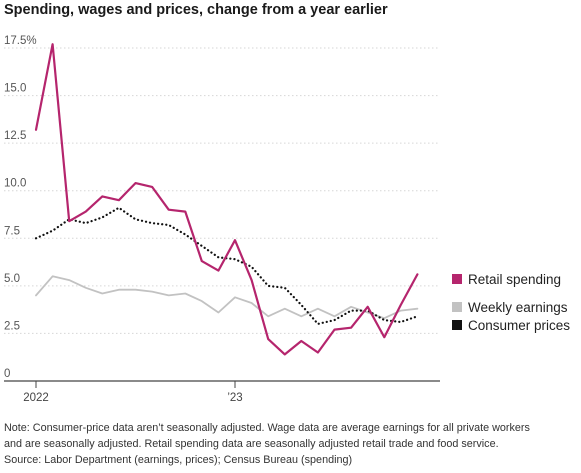  Describe the element at coordinates (12, 326) in the screenshot. I see `y-tick-label: 2.5` at that location.